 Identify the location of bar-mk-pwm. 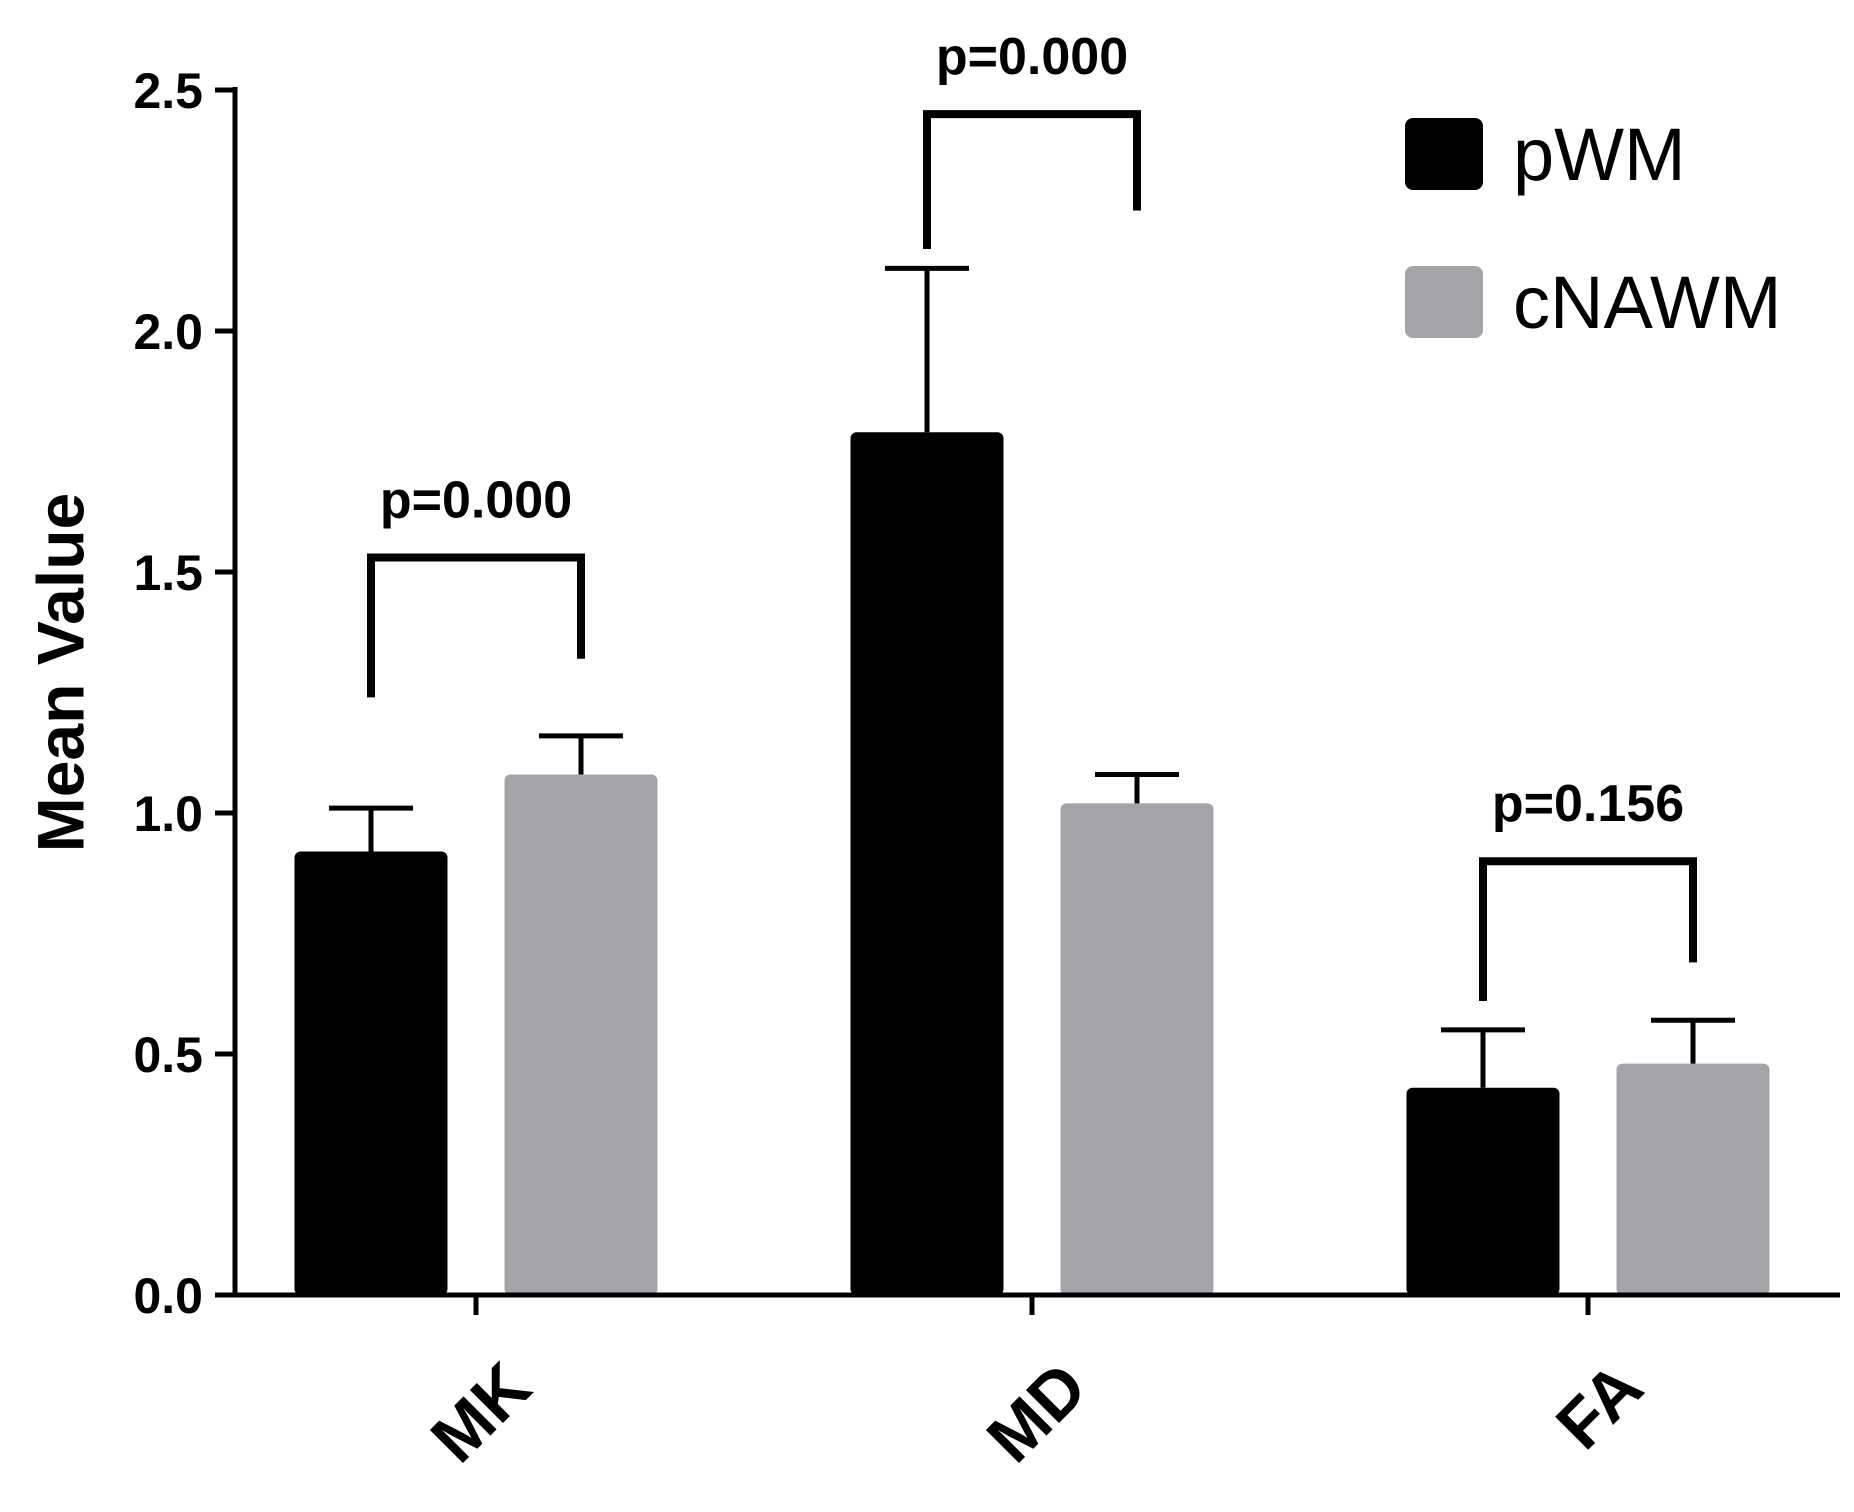
(371, 1073).